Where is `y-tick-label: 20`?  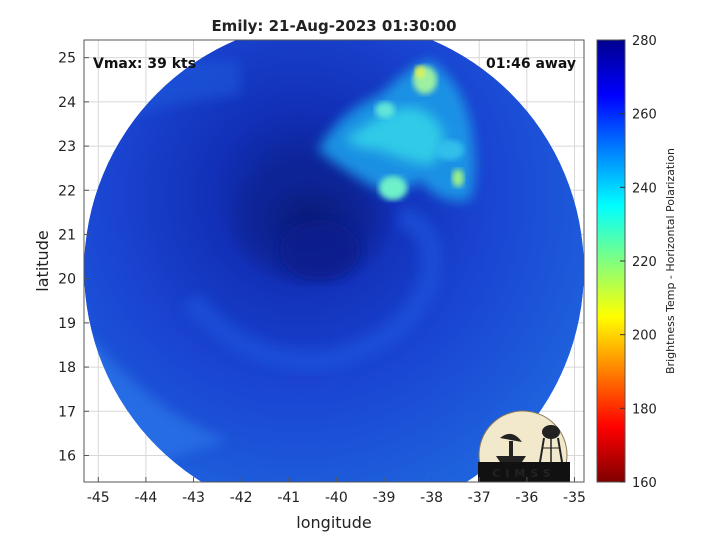 y-tick-label: 20 is located at coordinates (67, 280).